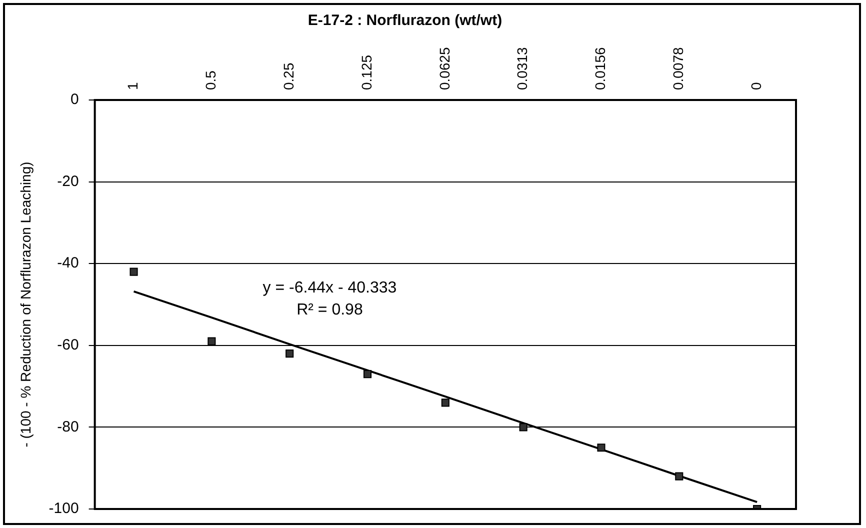 Image resolution: width=866 pixels, height=528 pixels. What do you see at coordinates (288, 76) in the screenshot?
I see `x-tick-label: 0.25` at bounding box center [288, 76].